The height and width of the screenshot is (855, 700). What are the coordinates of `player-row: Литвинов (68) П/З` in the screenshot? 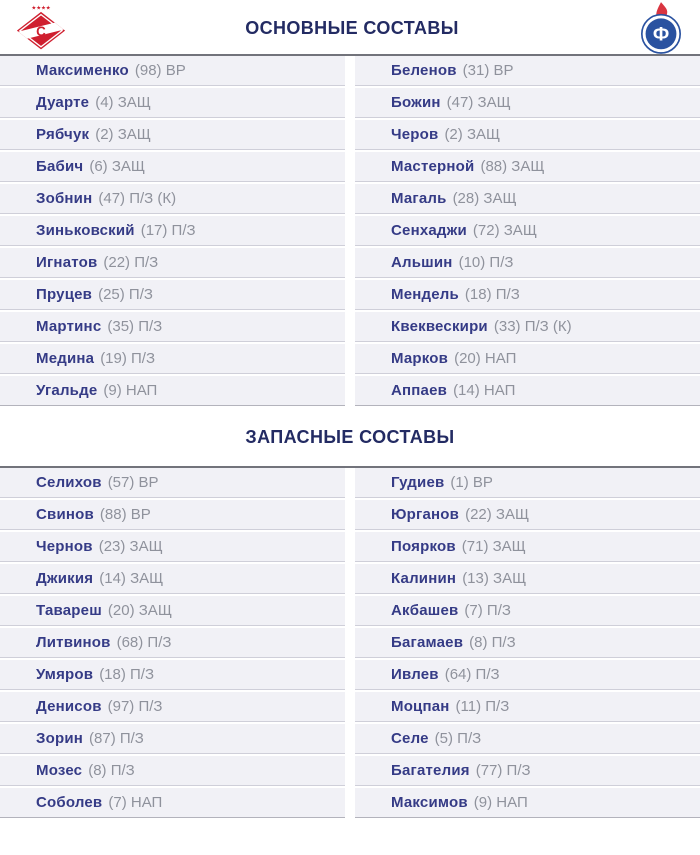 It's located at (172, 643).